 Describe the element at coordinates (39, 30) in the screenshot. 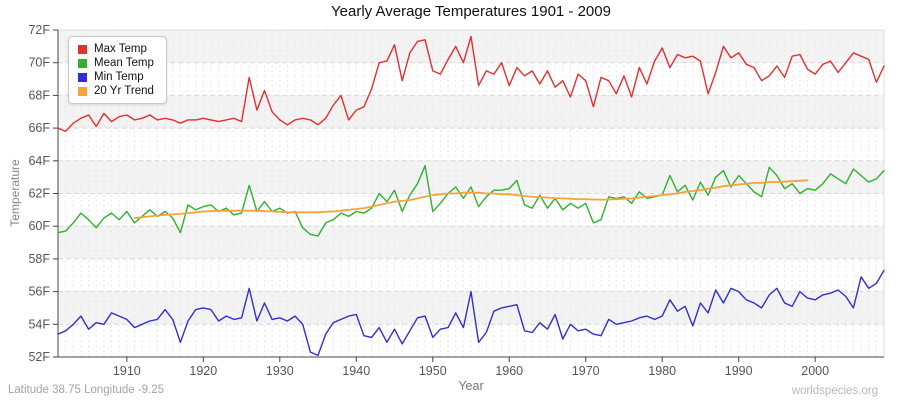

I see `y-tick-label: 72F` at that location.